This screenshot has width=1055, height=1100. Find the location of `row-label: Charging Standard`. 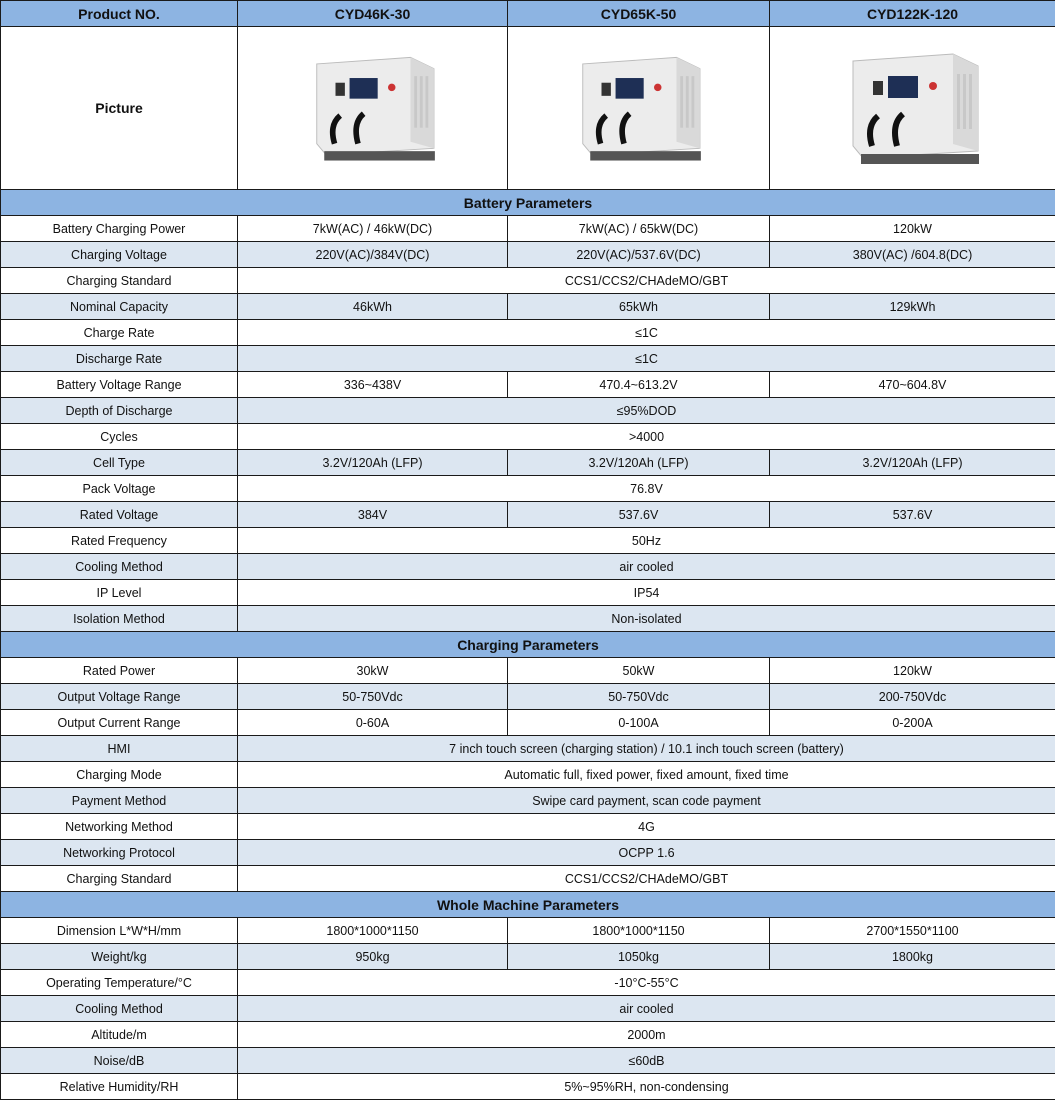

row-label: Charging Standard is located at coordinates (119, 879).